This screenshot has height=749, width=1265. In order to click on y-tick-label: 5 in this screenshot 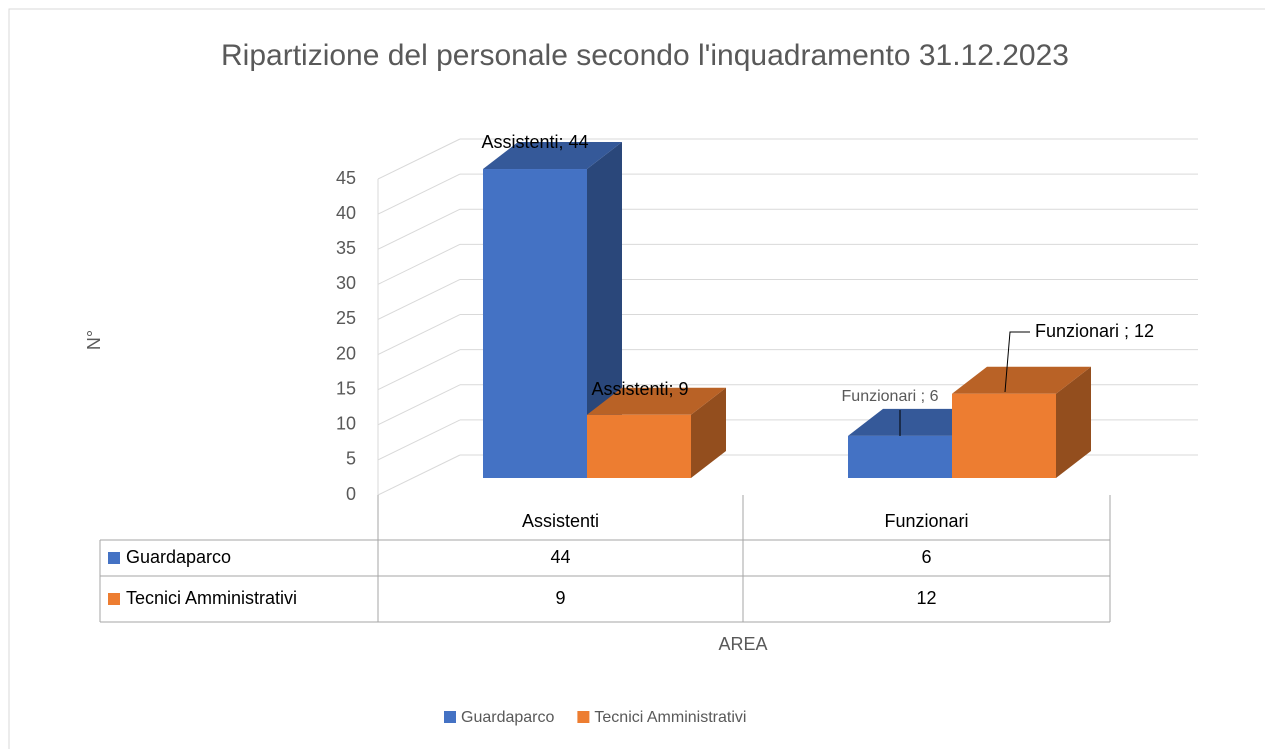, I will do `click(351, 459)`.